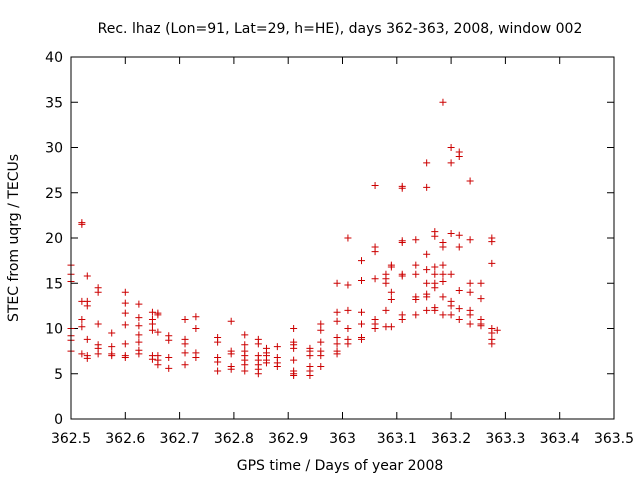 The width and height of the screenshot is (640, 480). I want to click on x-tick-label: 363.5, so click(614, 439).